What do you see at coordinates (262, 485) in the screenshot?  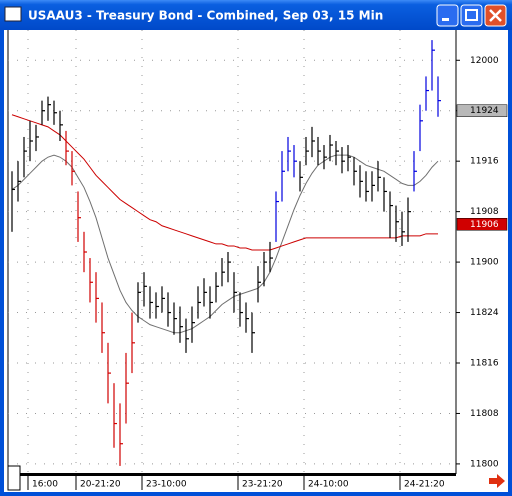 I see `x-tick-label: 23-21:20` at bounding box center [262, 485].